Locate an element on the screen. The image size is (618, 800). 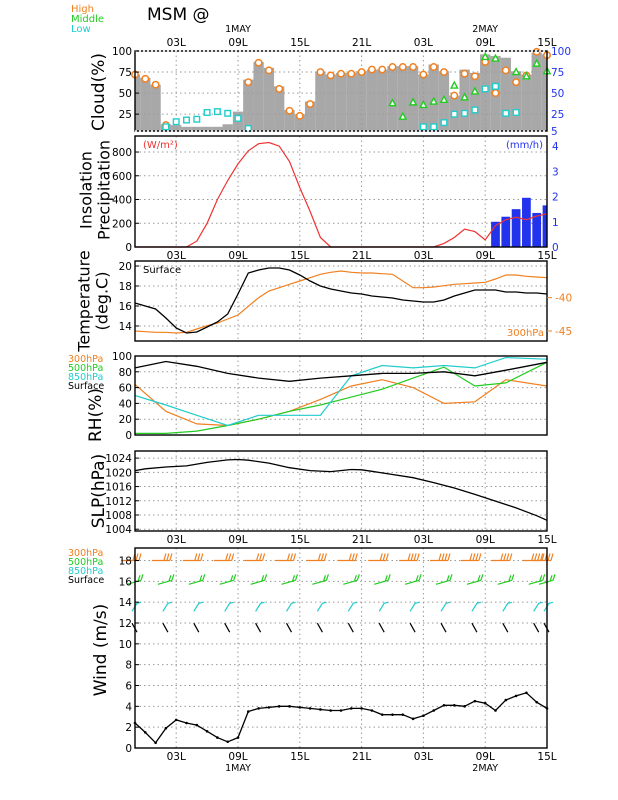
date-label: 1MAY is located at coordinates (238, 768).